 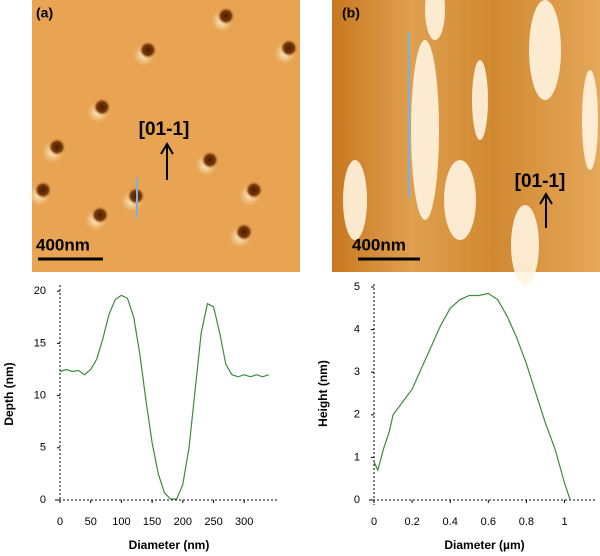 I want to click on x-tick-label: 1, so click(x=564, y=522).